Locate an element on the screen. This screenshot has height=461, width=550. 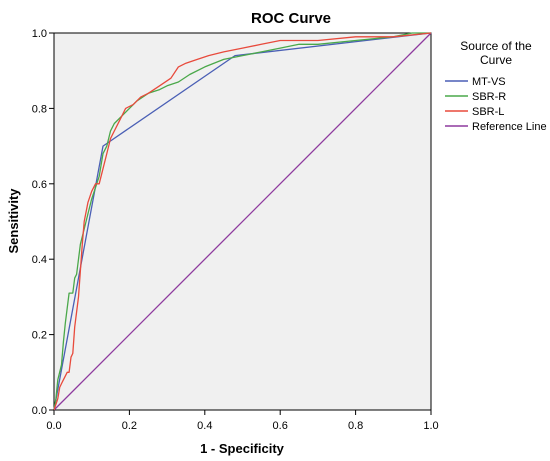
legend-items: MT-VS SBR-R SBR-L Reference Line is located at coordinates (496, 104).